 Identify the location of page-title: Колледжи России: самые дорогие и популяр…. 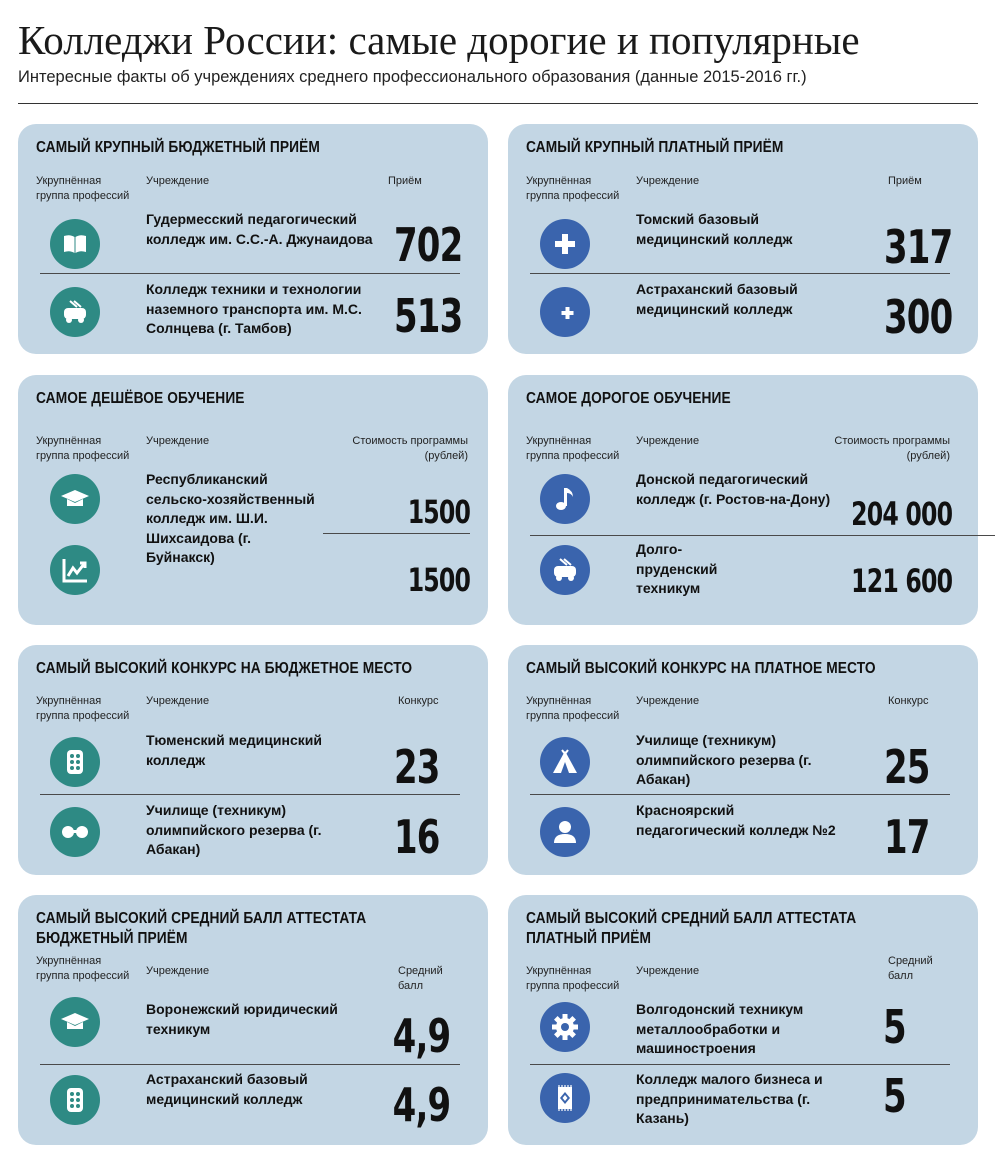
(439, 40).